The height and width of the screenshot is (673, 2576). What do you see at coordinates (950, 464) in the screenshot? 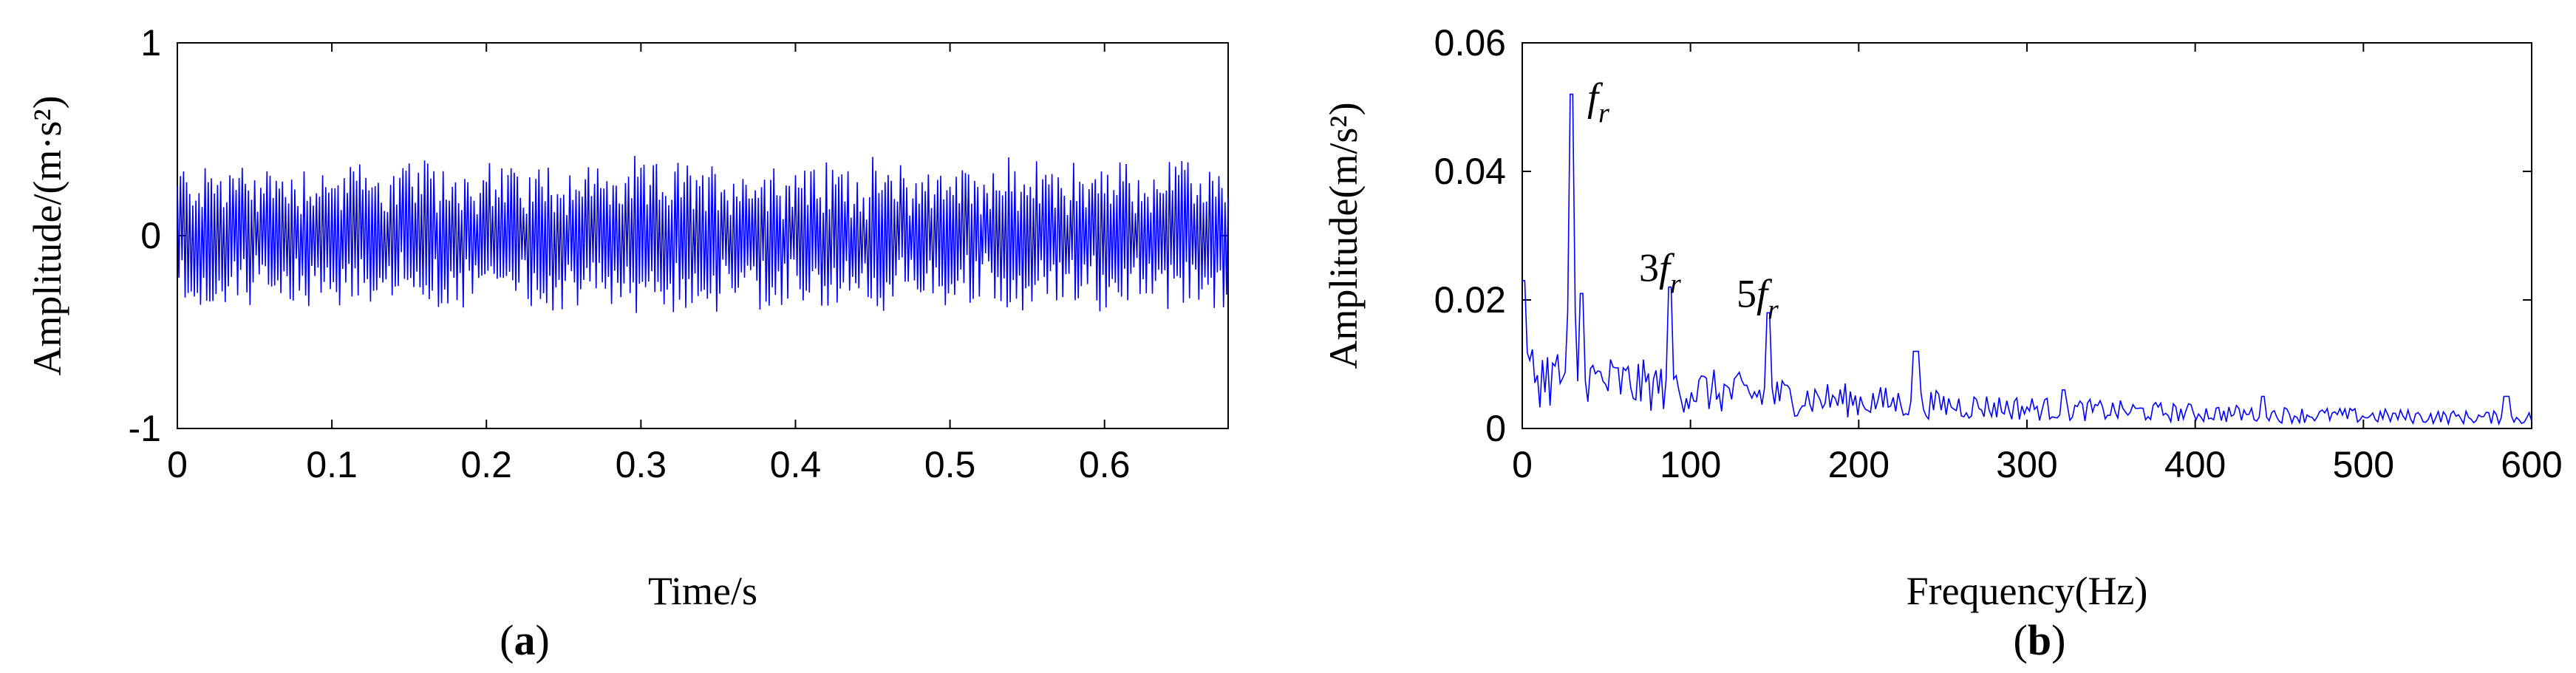
I see `x-tick-label: 0.5` at bounding box center [950, 464].